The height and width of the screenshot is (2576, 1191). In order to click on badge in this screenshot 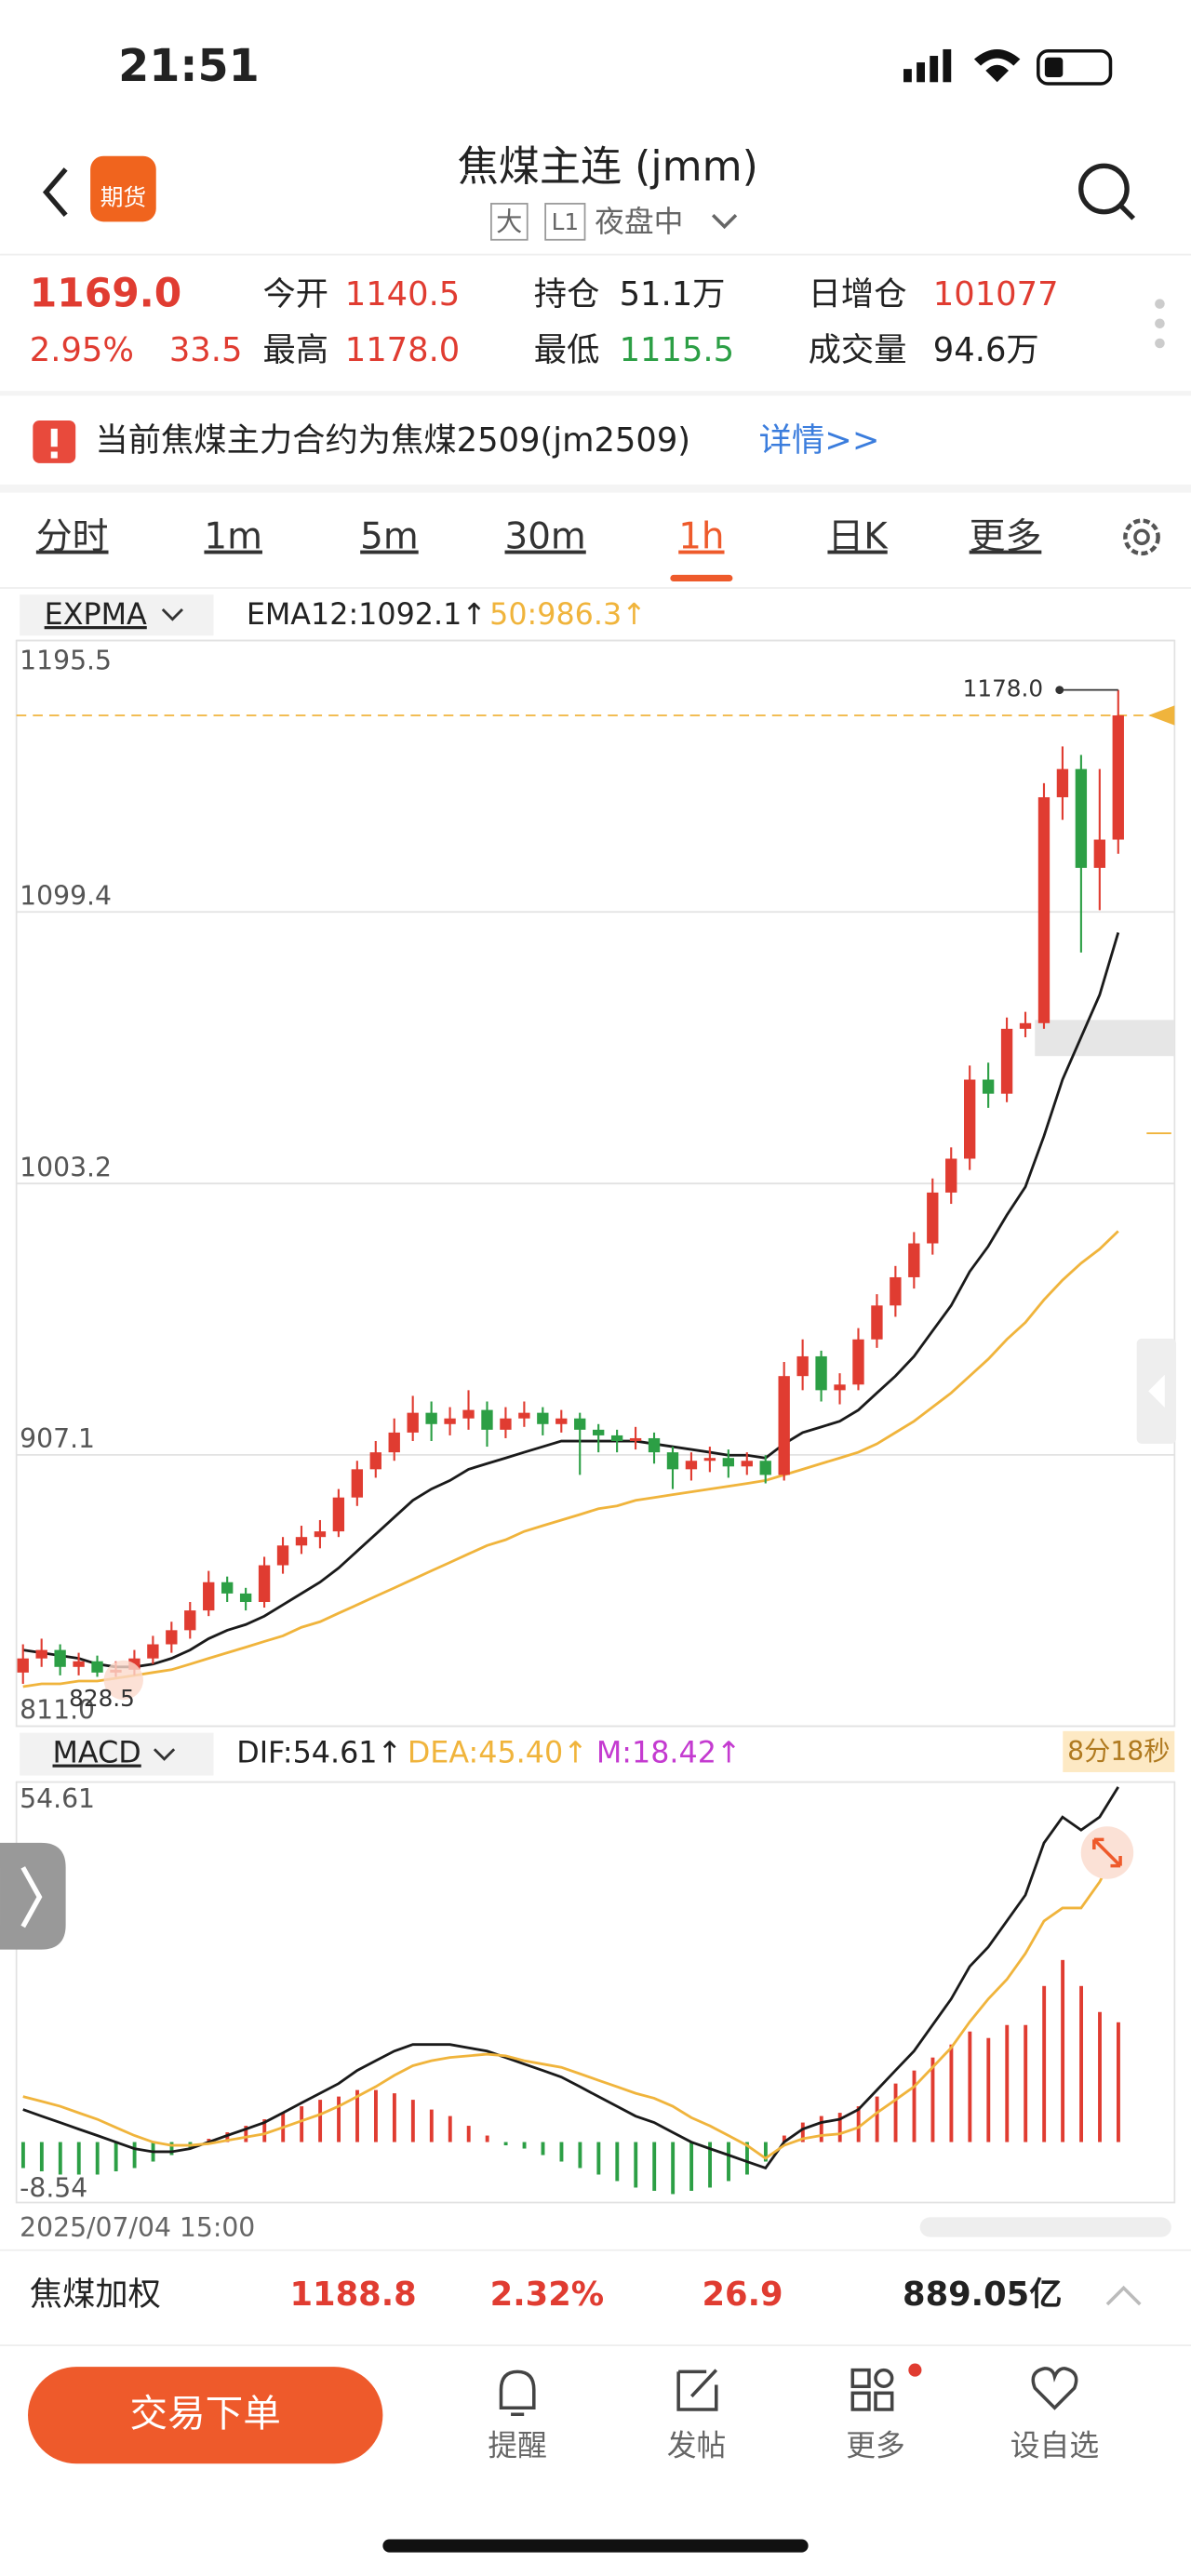, I will do `click(123, 188)`.